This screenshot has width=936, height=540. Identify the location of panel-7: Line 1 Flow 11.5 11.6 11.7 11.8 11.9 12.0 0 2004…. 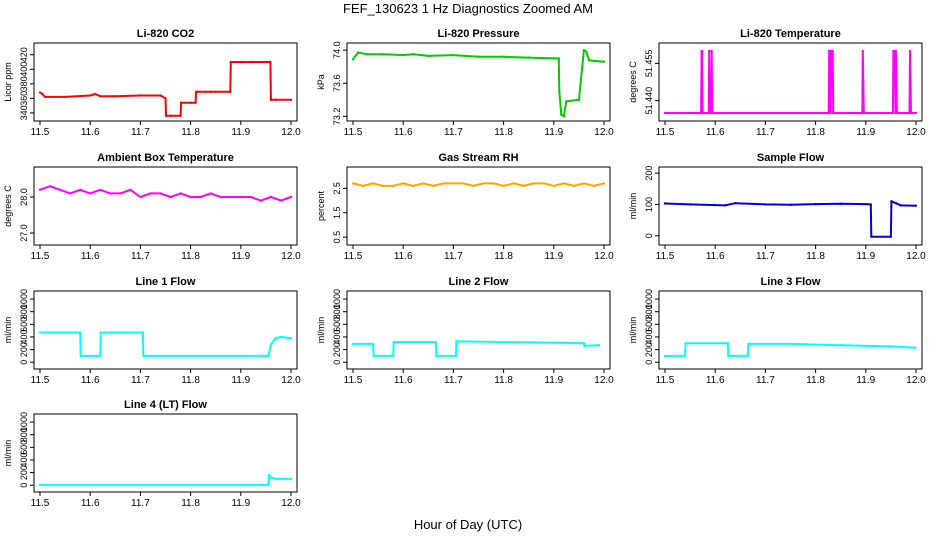
(152, 331).